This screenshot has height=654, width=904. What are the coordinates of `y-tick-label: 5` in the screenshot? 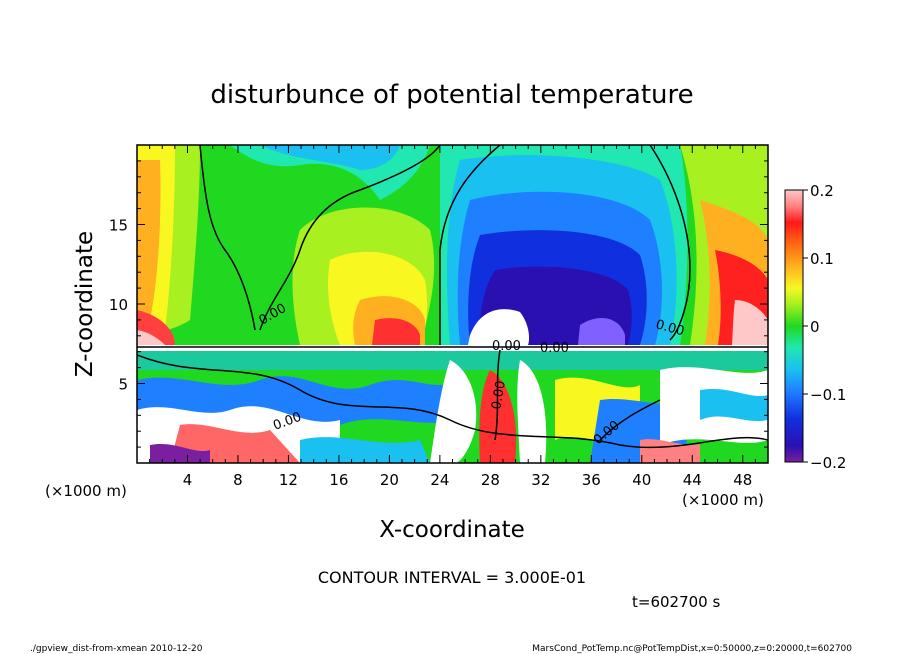 It's located at (123, 385).